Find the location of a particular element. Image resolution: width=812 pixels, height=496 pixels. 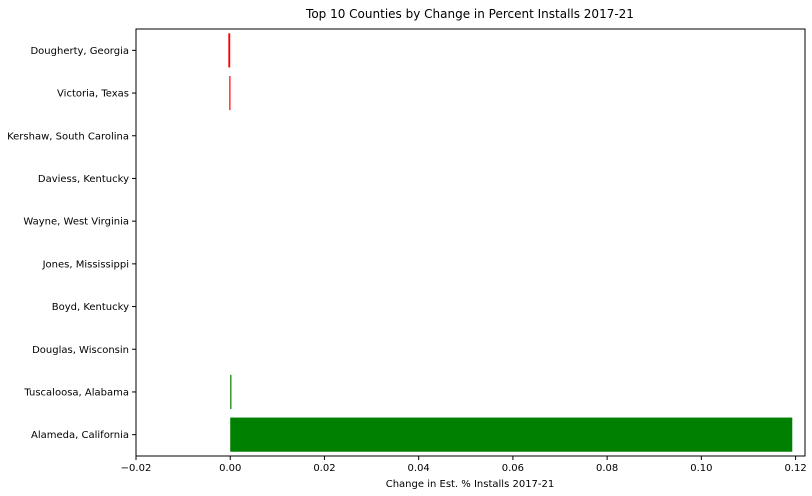

y-tick-label: Daviess, Kentucky is located at coordinates (83, 179).